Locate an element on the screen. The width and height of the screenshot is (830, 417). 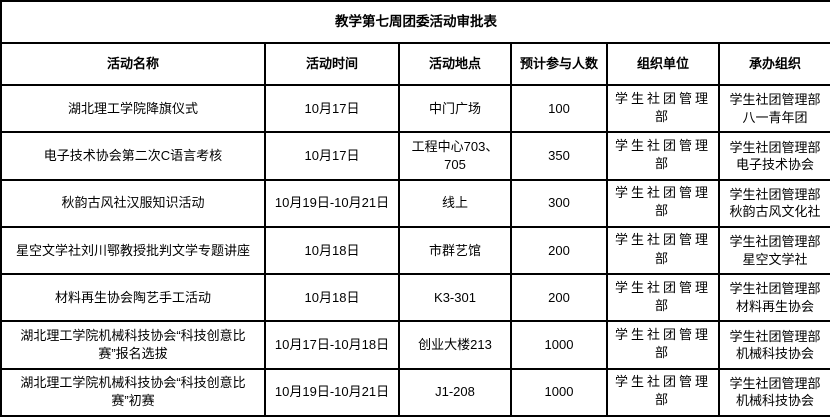
cell-host-org: 学生社团管理部 电子技术协会 is located at coordinates (773, 156).